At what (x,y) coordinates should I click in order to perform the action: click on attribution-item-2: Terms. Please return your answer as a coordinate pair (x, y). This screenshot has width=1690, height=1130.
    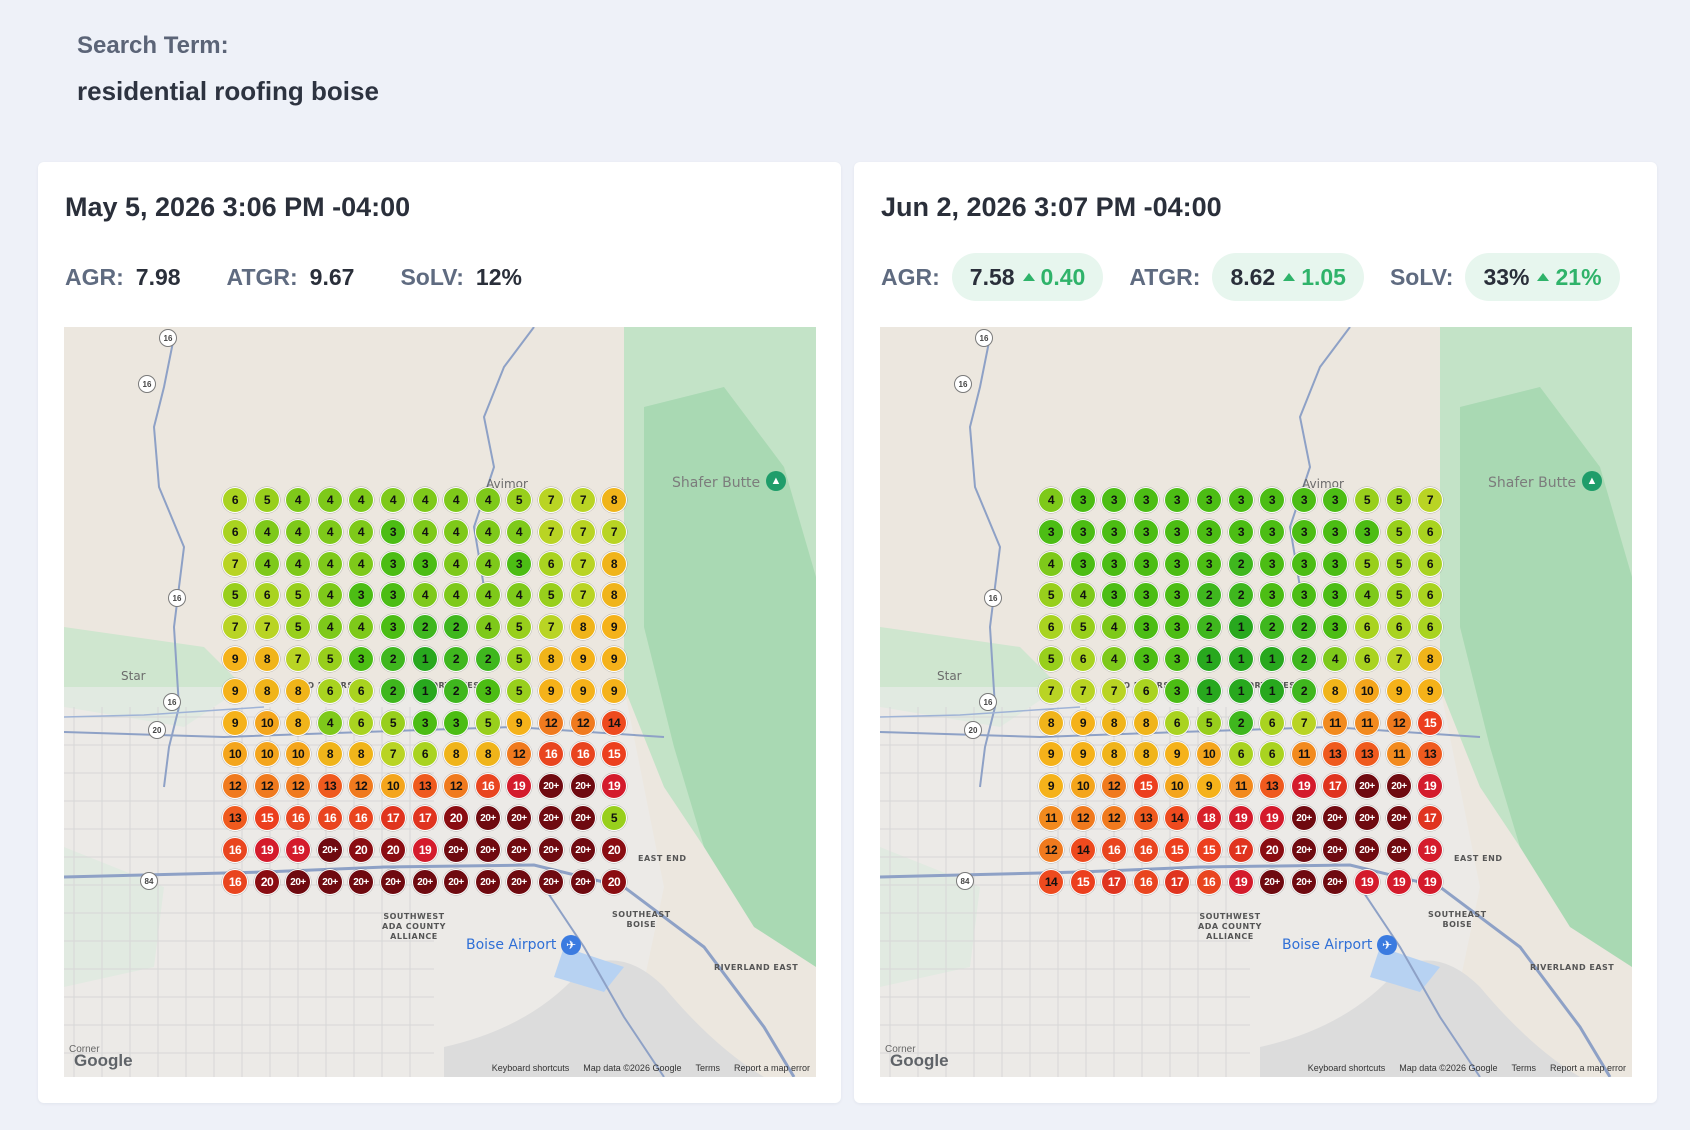
    Looking at the image, I should click on (1523, 1068).